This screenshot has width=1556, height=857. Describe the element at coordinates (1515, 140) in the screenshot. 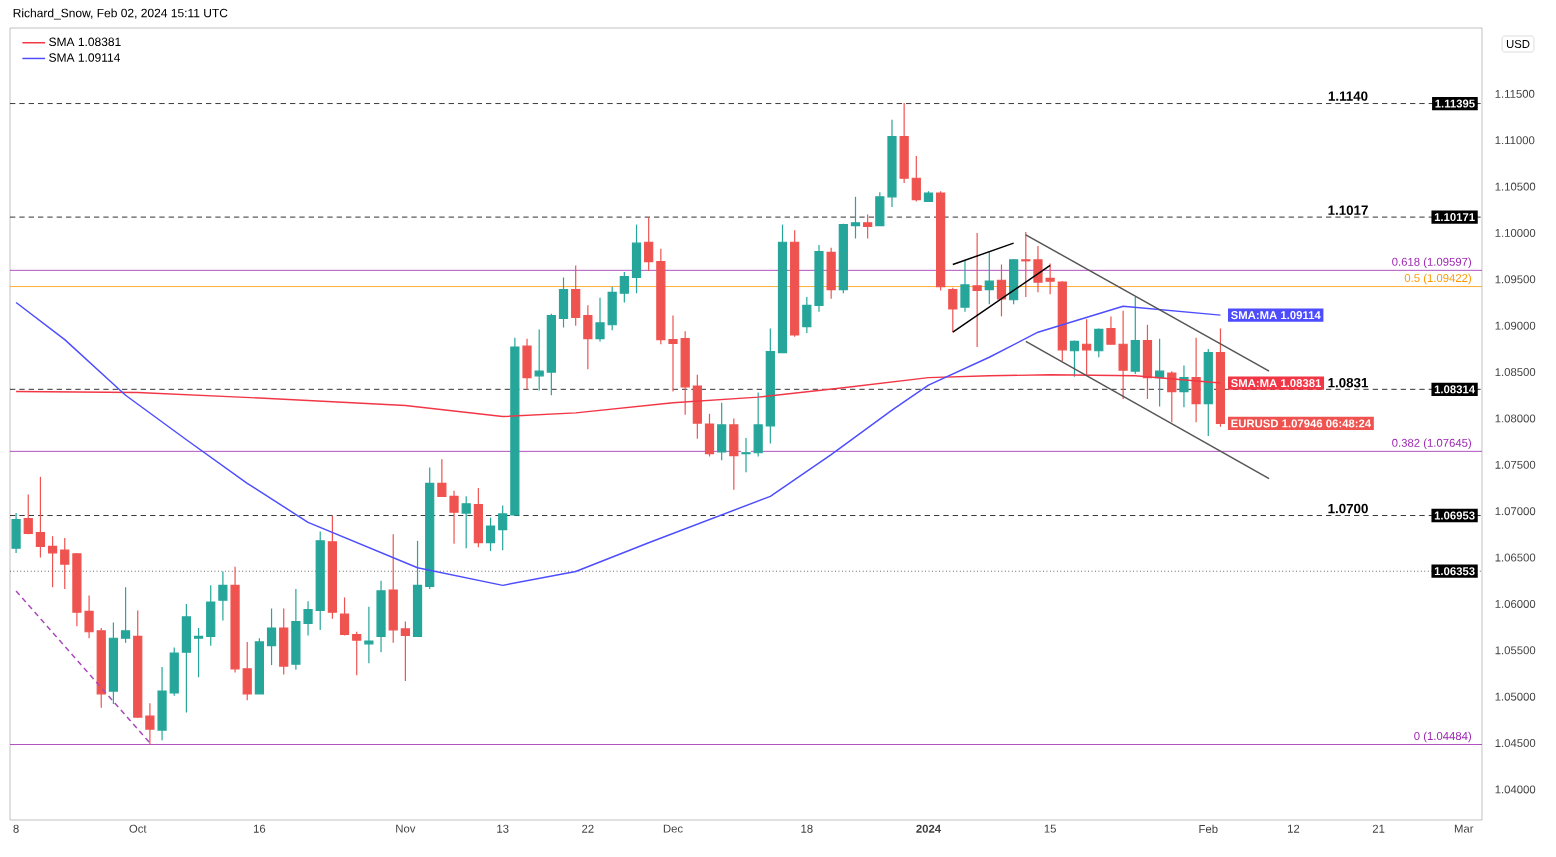

I see `y-tick-label: 1.11000` at that location.